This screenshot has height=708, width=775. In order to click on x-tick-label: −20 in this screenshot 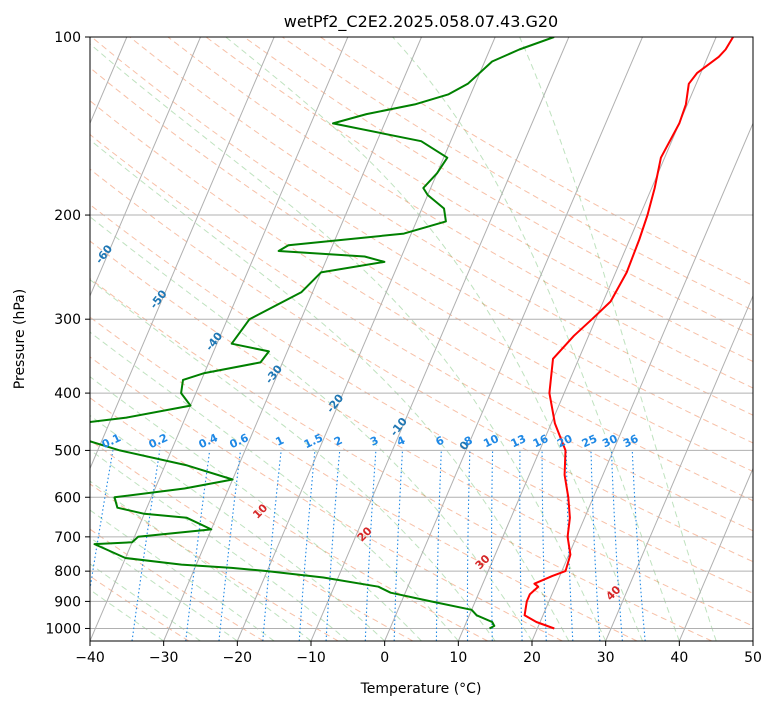, I will do `click(238, 658)`.